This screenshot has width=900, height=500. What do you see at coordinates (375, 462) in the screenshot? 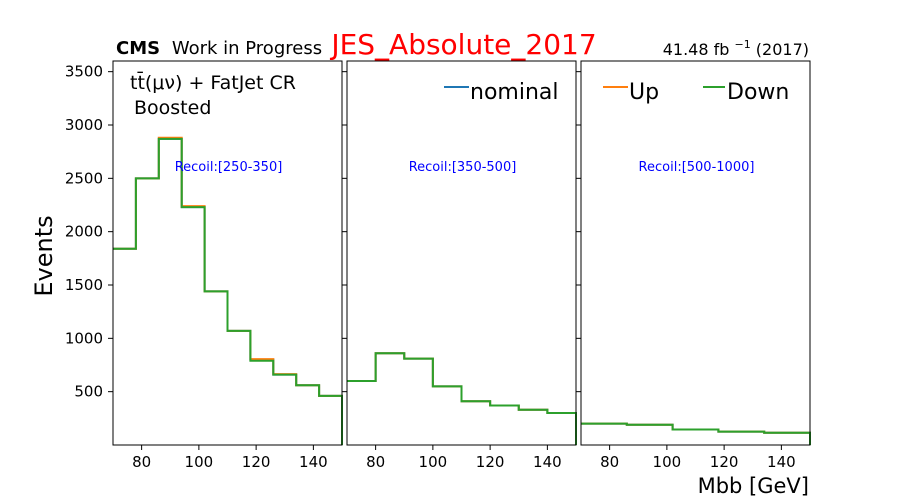
I see `x-tick-label-80-panel-2: 80` at bounding box center [375, 462].